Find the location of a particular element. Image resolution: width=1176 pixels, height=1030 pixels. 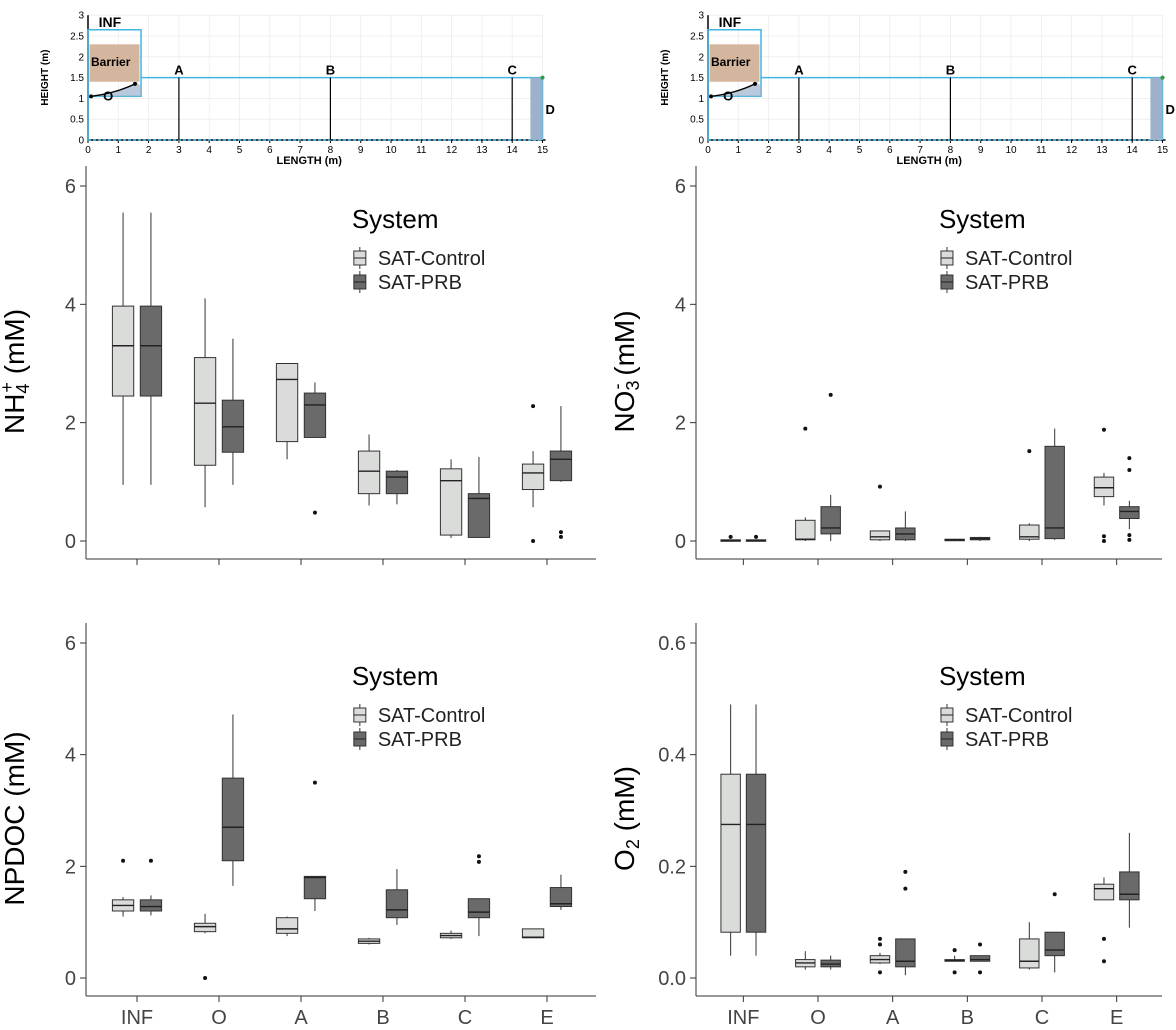

label-d: D is located at coordinates (550, 109).